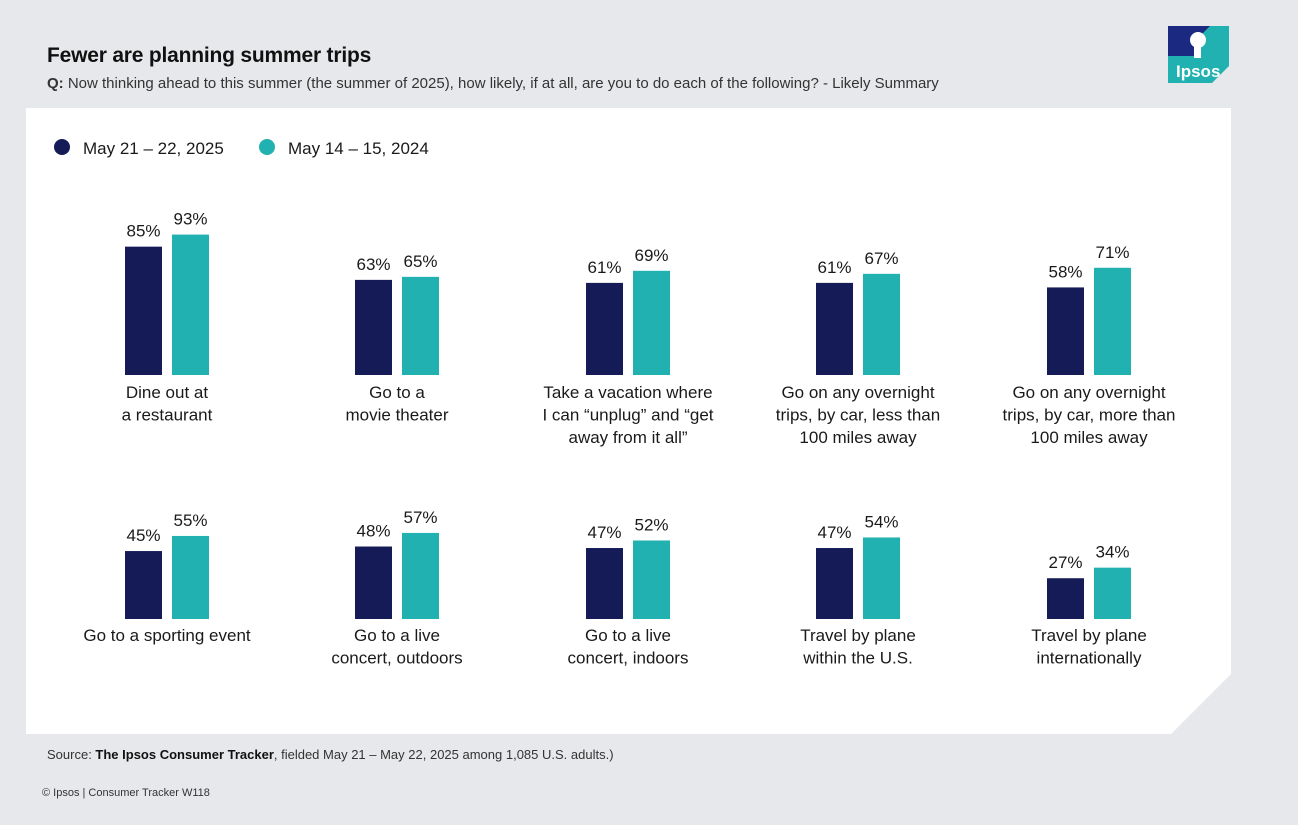  I want to click on data-label-1-series-1: 85%, so click(143, 231).